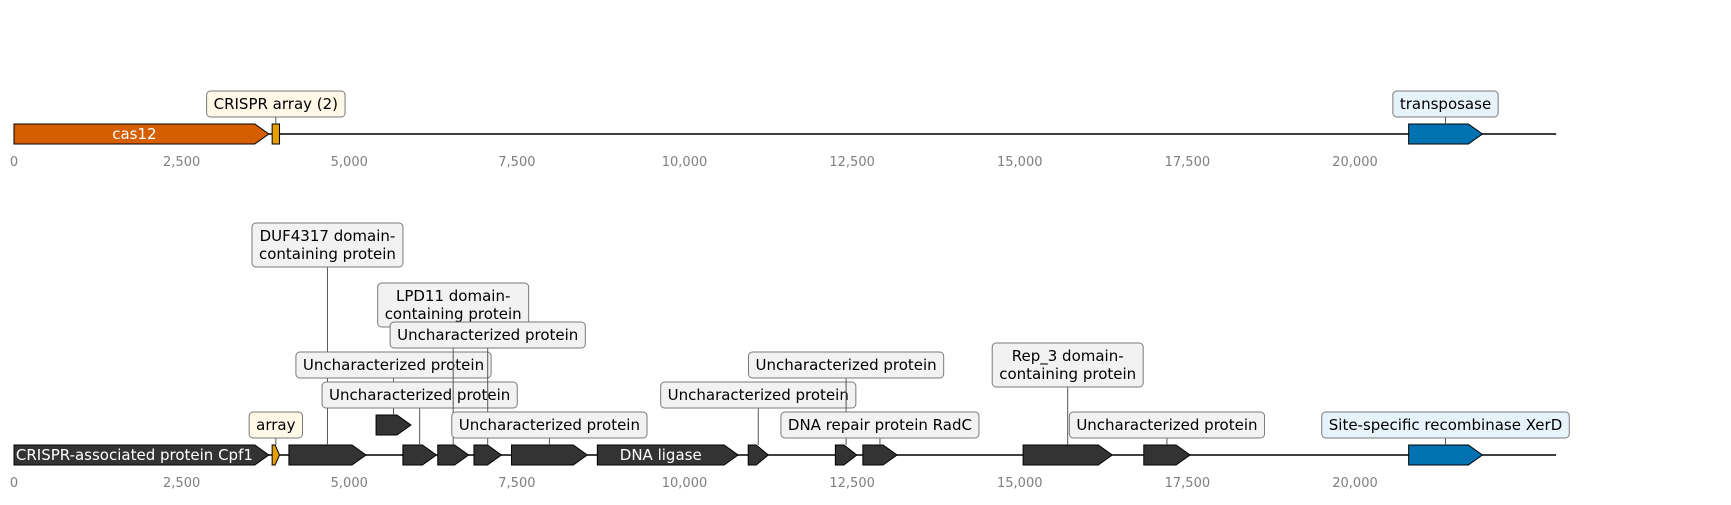 The width and height of the screenshot is (1731, 505). I want to click on gene-unchar-b, so click(420, 455).